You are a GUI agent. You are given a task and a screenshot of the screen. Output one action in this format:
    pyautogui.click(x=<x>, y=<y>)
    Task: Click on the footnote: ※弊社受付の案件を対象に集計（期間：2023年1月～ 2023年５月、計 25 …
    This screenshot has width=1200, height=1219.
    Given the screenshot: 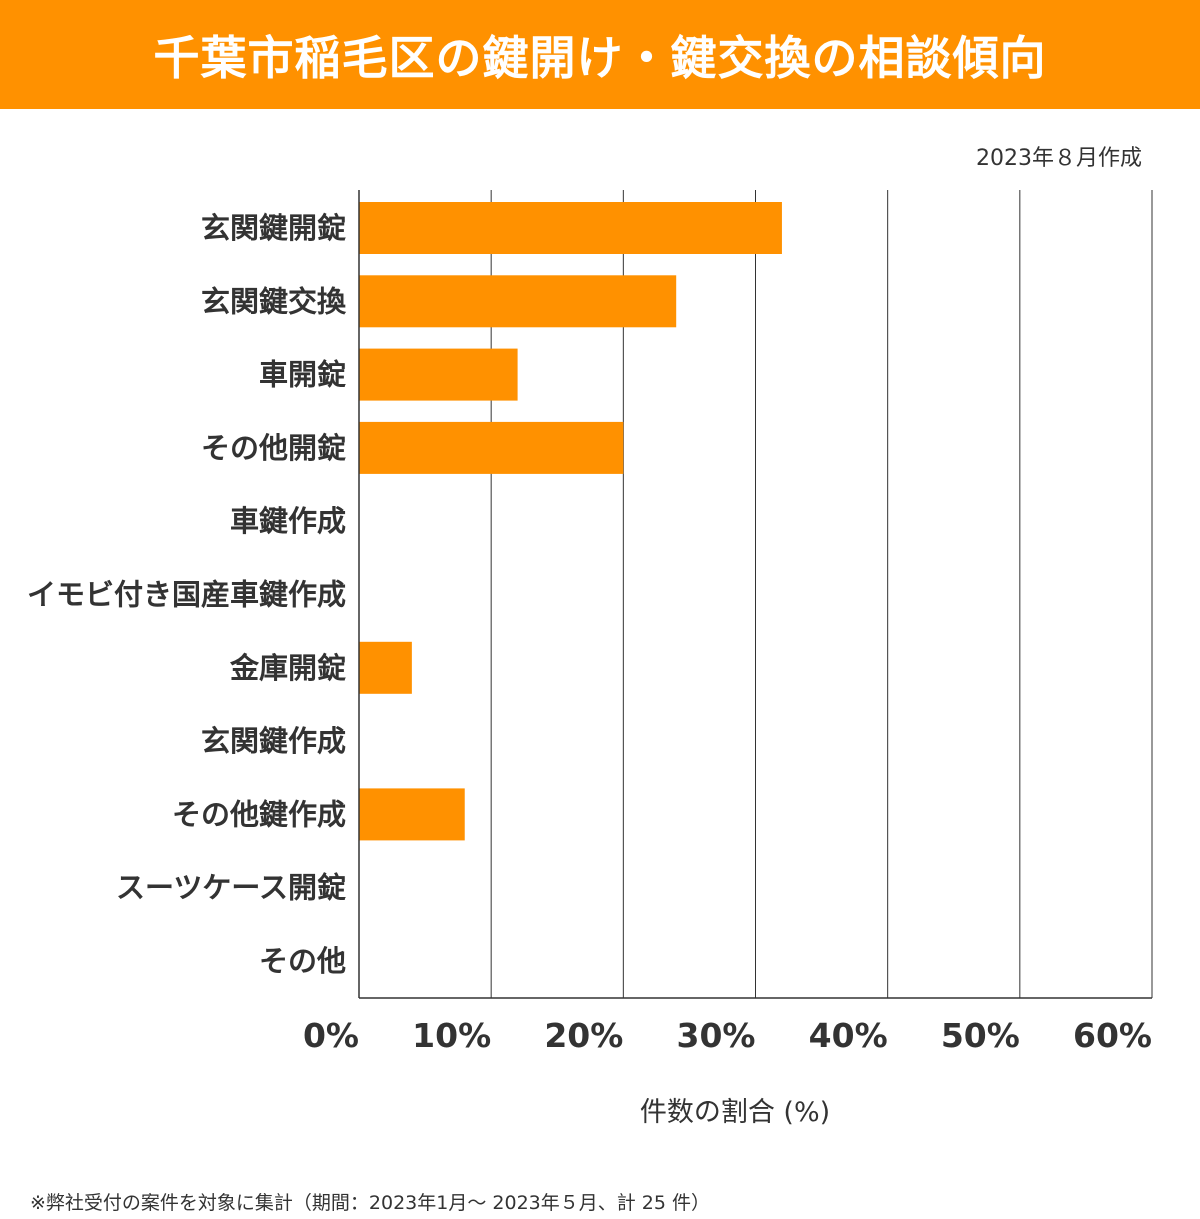 What is the action you would take?
    pyautogui.click(x=370, y=1203)
    